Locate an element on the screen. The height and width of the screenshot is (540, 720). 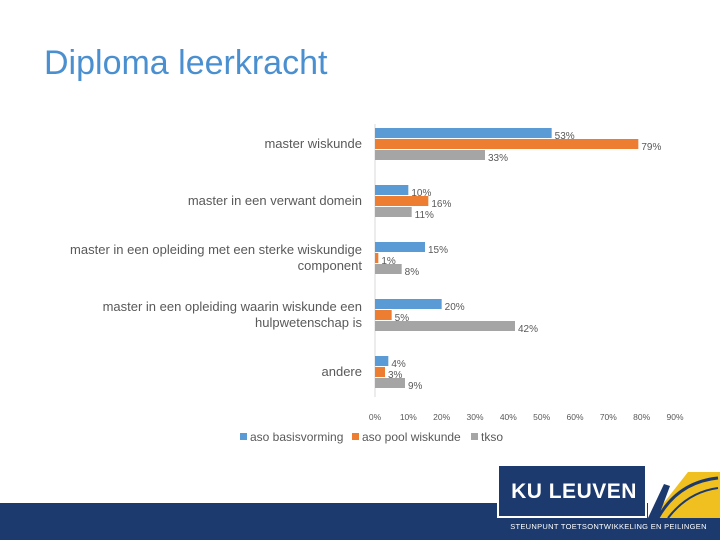
category-label: andere is located at coordinates (342, 371).